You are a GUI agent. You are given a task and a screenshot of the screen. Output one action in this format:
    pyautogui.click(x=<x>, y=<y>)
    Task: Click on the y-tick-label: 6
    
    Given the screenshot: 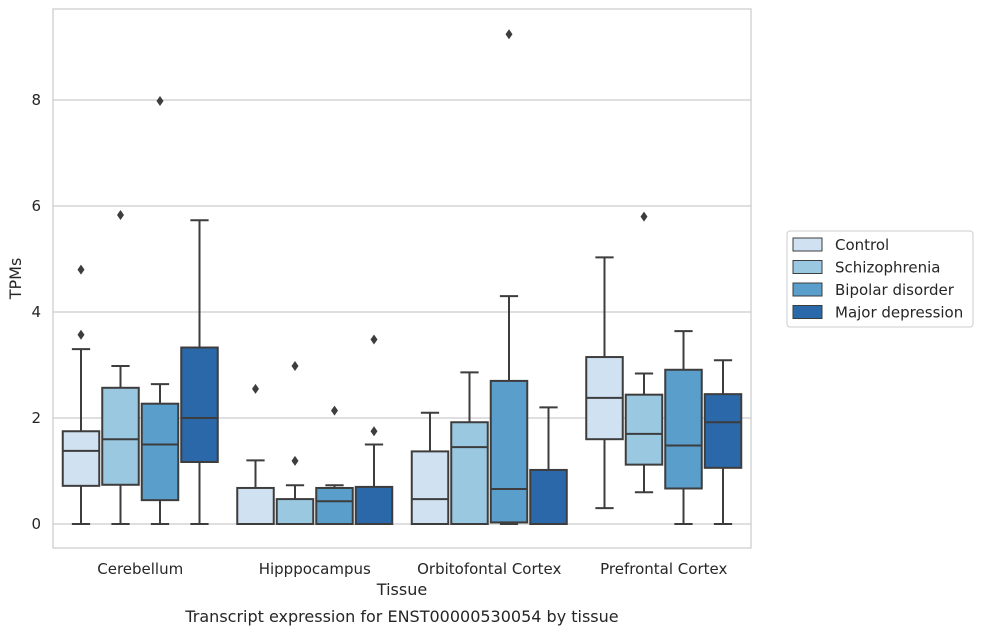 What is the action you would take?
    pyautogui.click(x=36, y=206)
    